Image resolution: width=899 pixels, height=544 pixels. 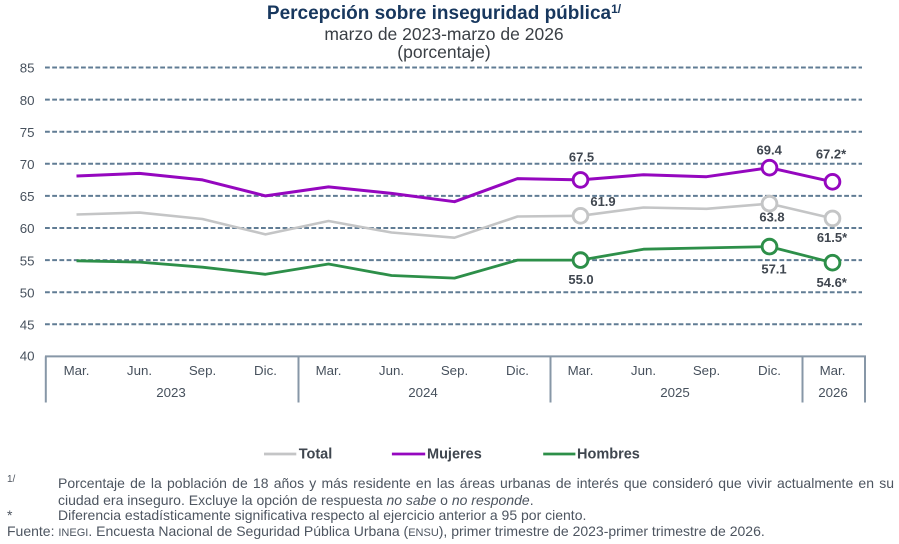 What do you see at coordinates (832, 282) in the screenshot?
I see `svg-text: 54.6*` at bounding box center [832, 282].